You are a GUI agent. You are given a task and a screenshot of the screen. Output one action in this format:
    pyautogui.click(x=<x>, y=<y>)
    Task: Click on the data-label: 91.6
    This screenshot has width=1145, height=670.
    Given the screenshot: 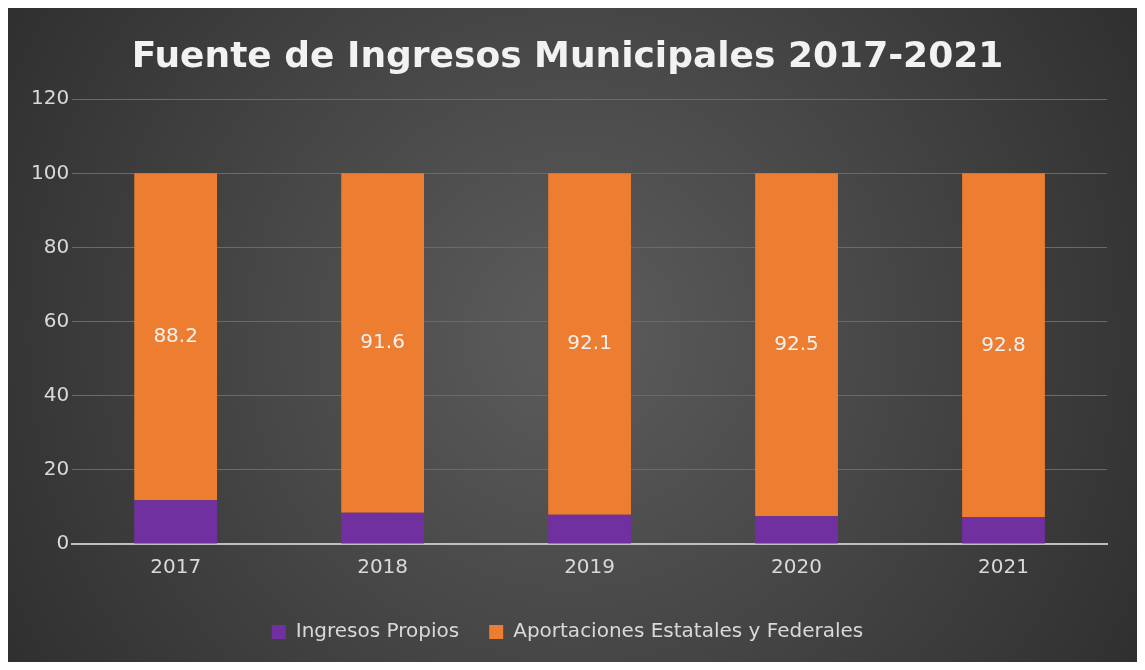 What is the action you would take?
    pyautogui.click(x=382, y=341)
    